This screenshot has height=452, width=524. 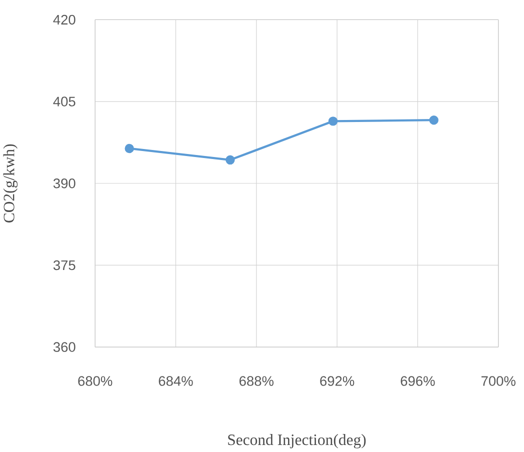 What do you see at coordinates (10, 183) in the screenshot?
I see `y-axis-title: CO2(g/kwh)` at bounding box center [10, 183].